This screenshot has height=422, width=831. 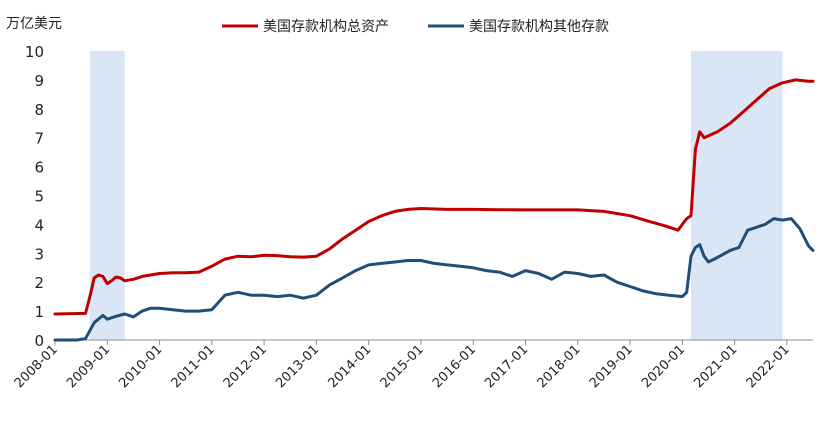 I want to click on x-tick-label-2010-01: 2010-01, so click(x=140, y=366).